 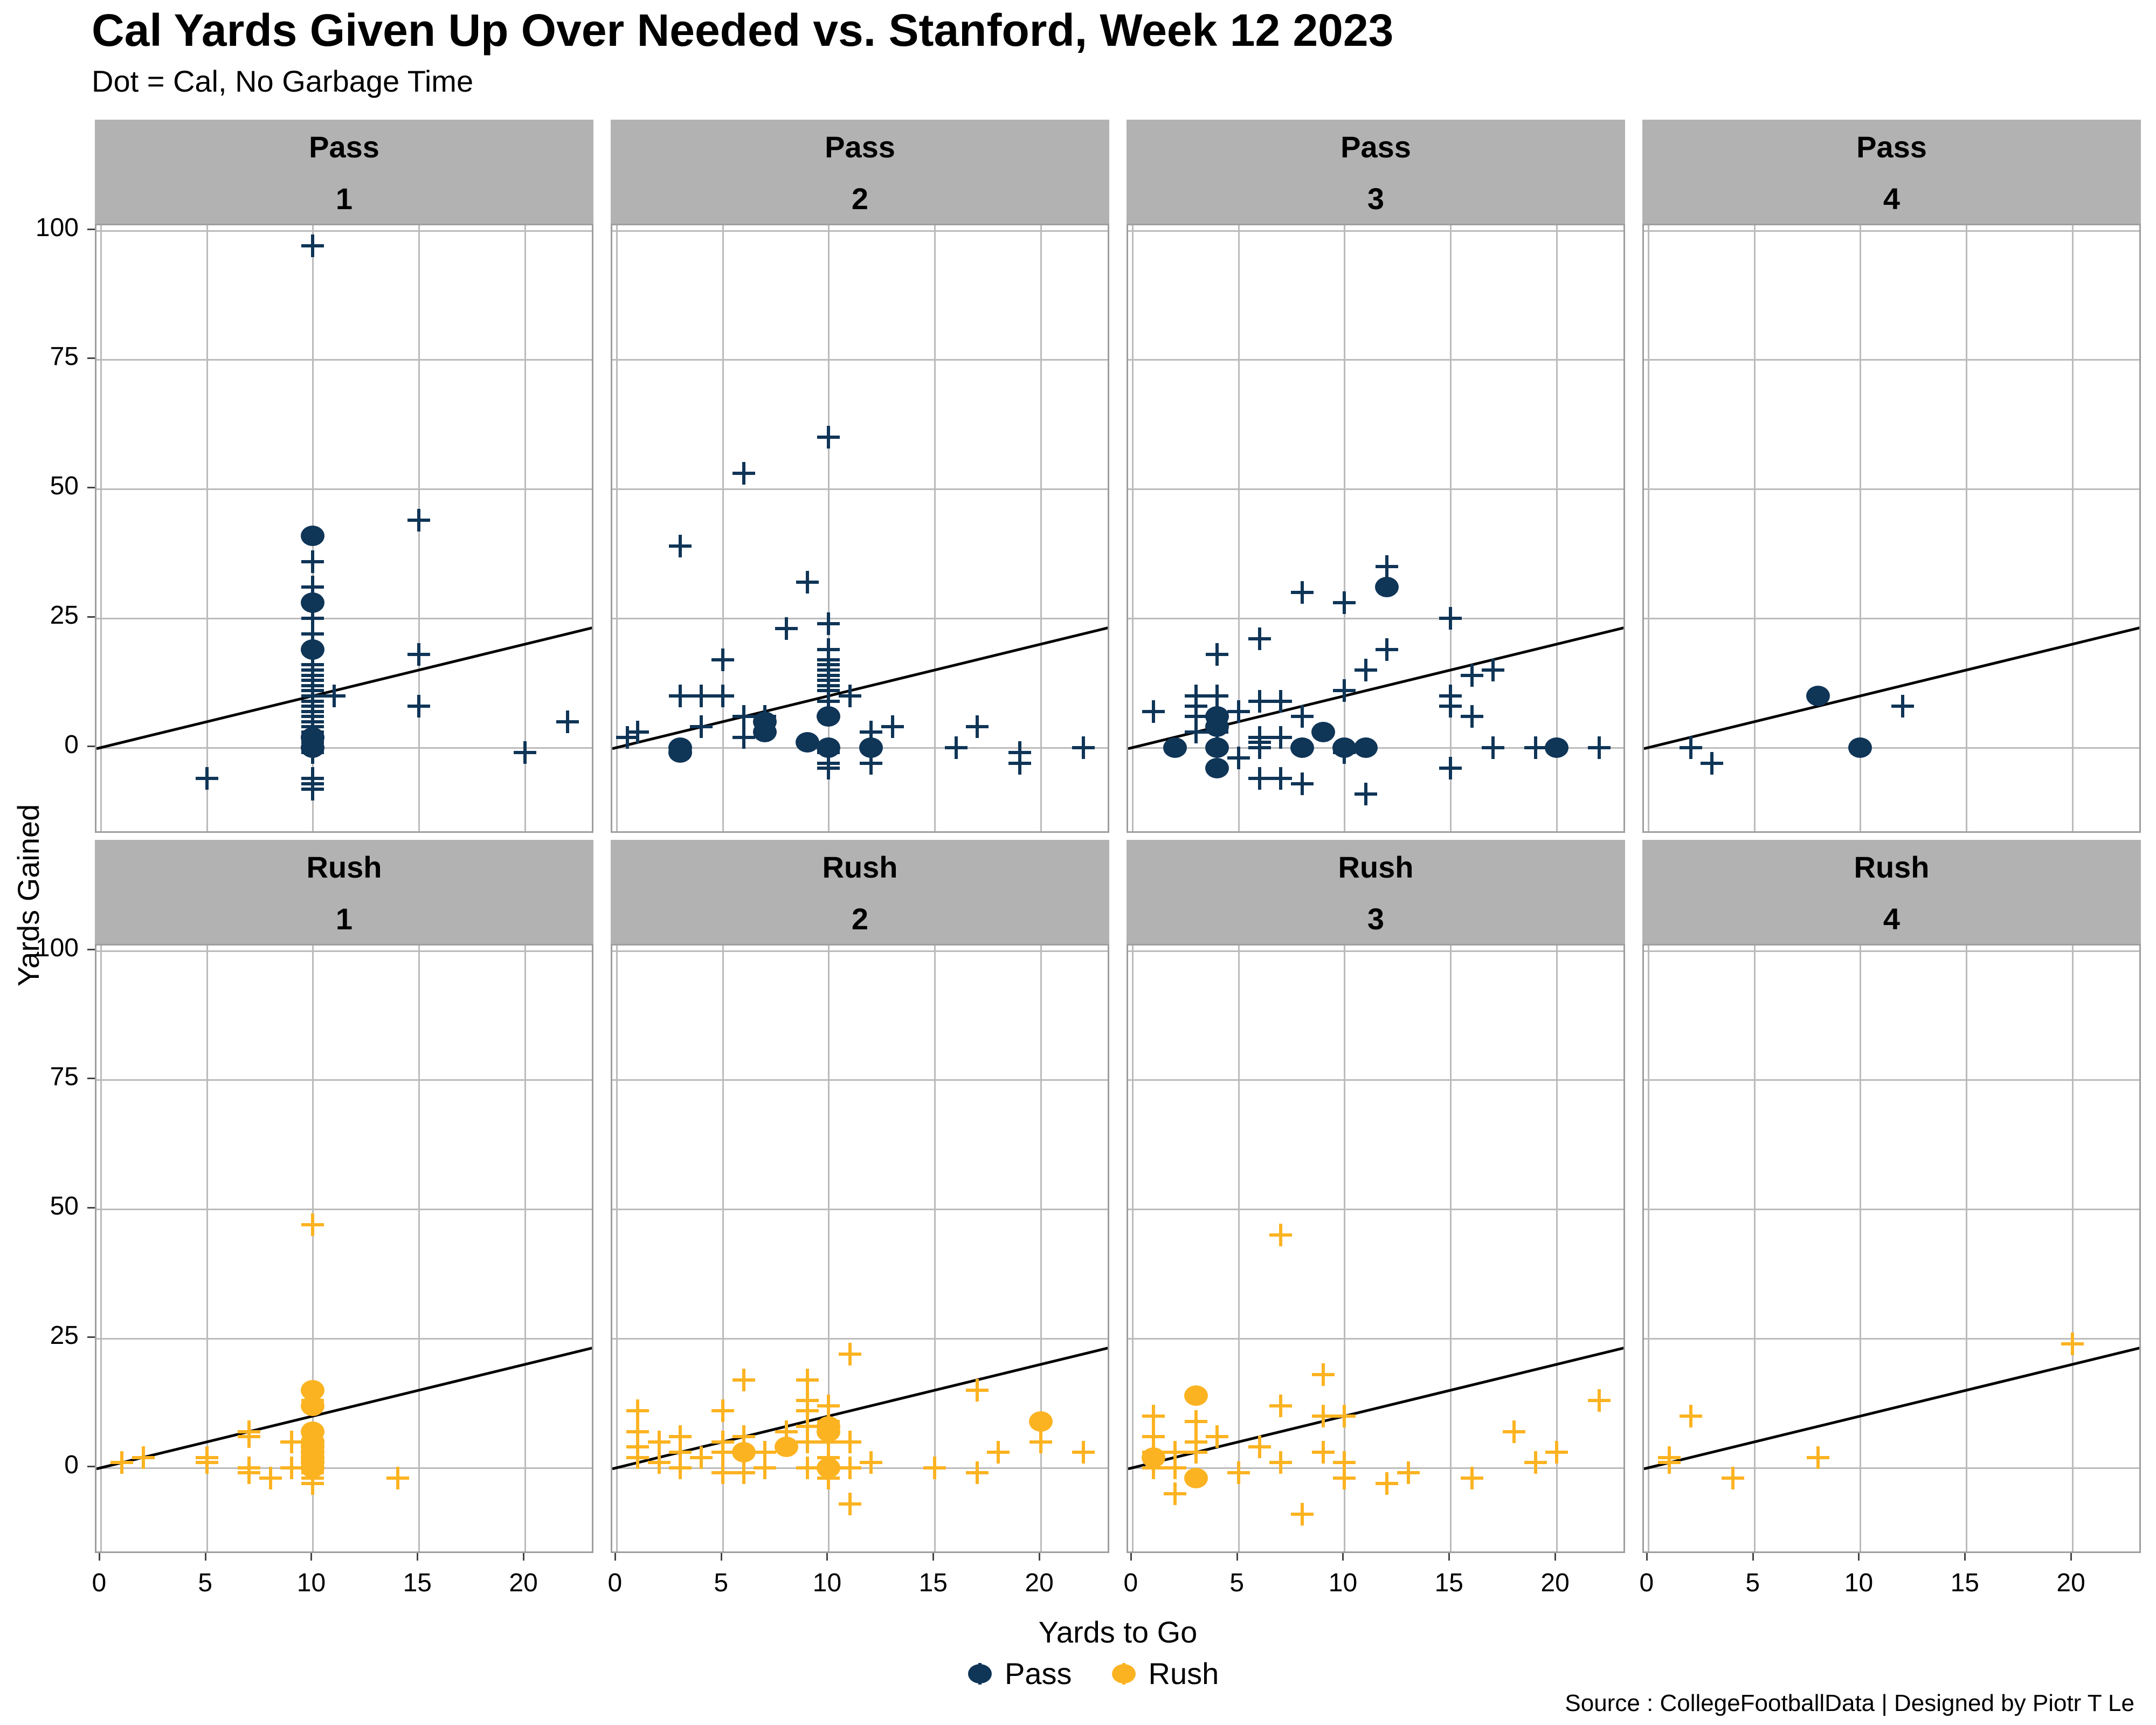 I want to click on legend-label-rush: Rush, so click(x=1183, y=1673).